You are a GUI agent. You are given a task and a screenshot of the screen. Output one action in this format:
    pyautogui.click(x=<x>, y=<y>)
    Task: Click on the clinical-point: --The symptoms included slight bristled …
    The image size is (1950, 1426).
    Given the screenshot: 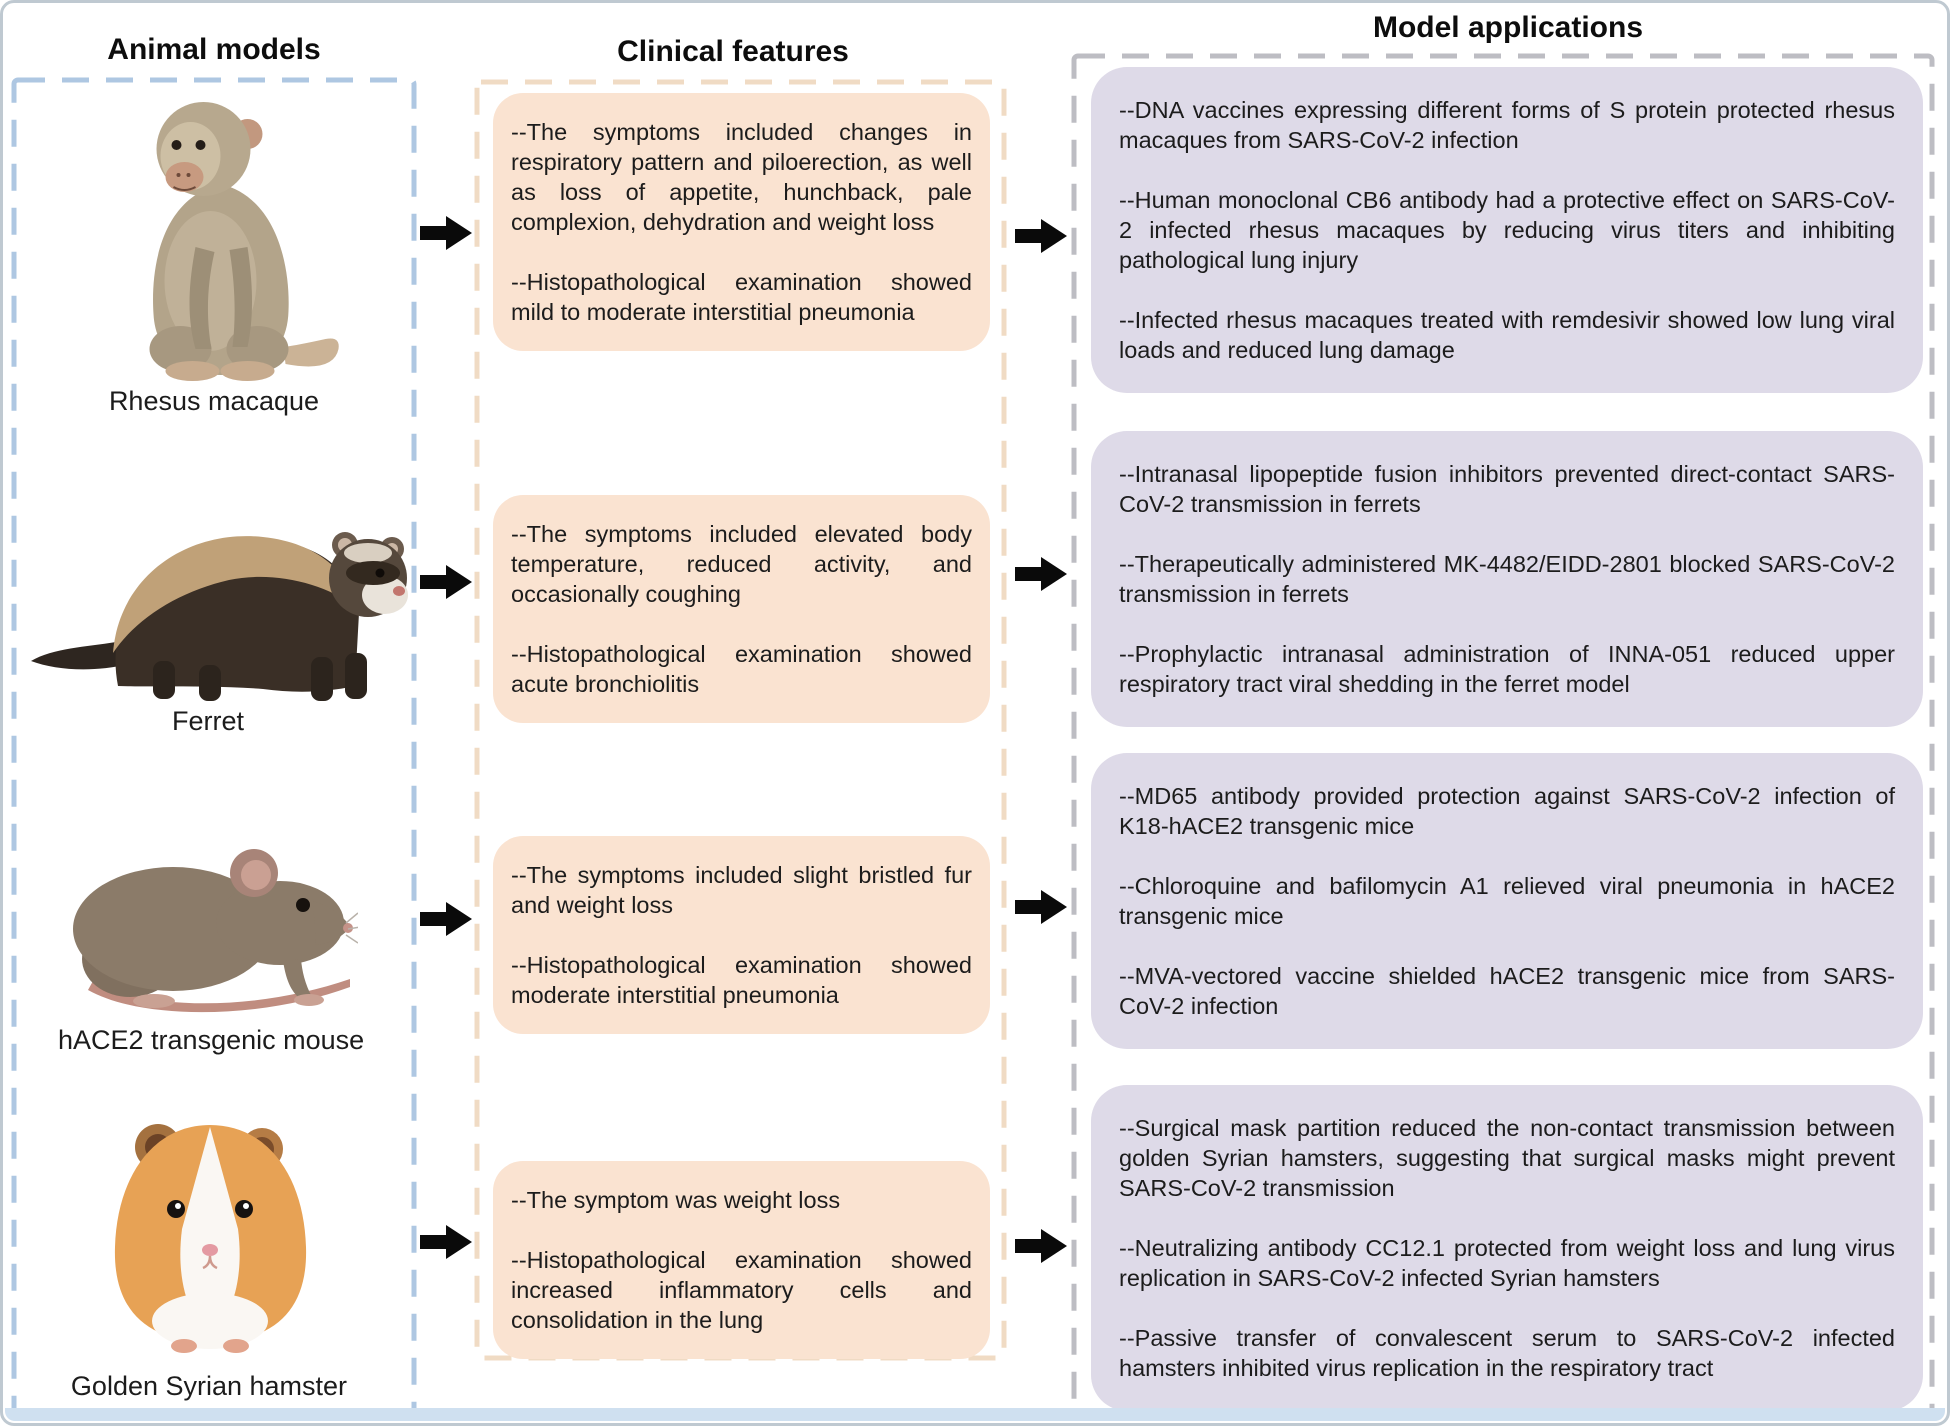 What is the action you would take?
    pyautogui.click(x=741, y=890)
    